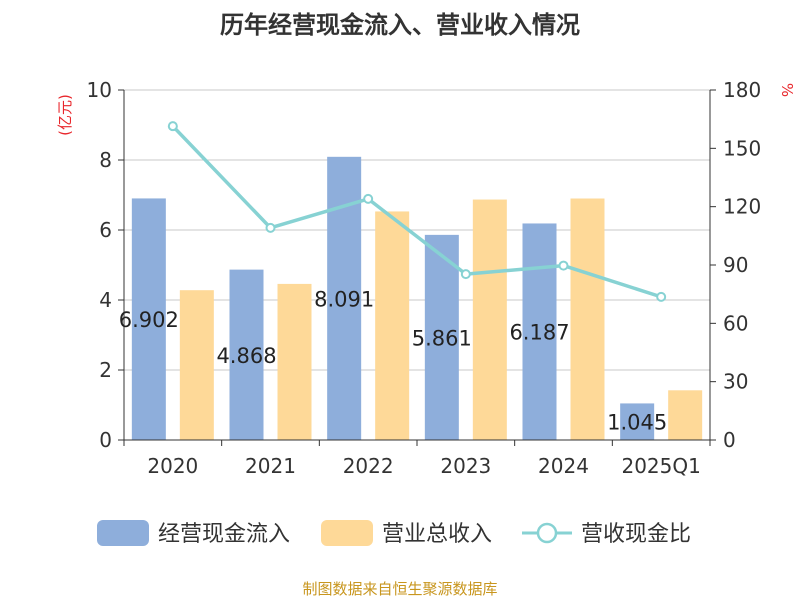 The width and height of the screenshot is (800, 604). I want to click on left-axis-unit: (亿元), so click(65, 115).